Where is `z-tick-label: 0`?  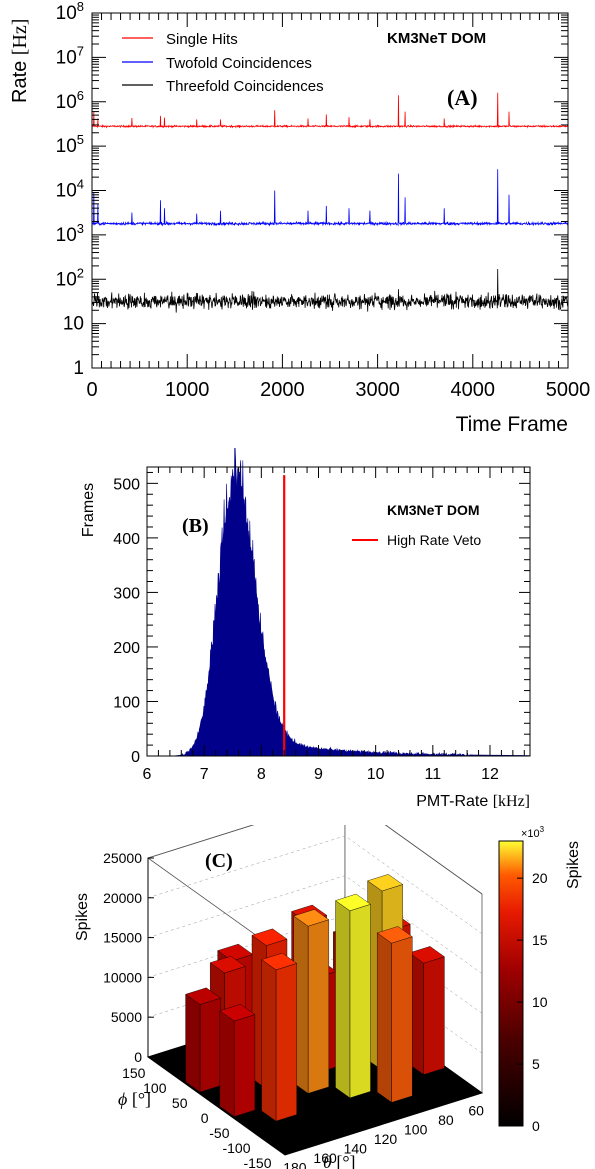 z-tick-label: 0 is located at coordinates (138, 1057).